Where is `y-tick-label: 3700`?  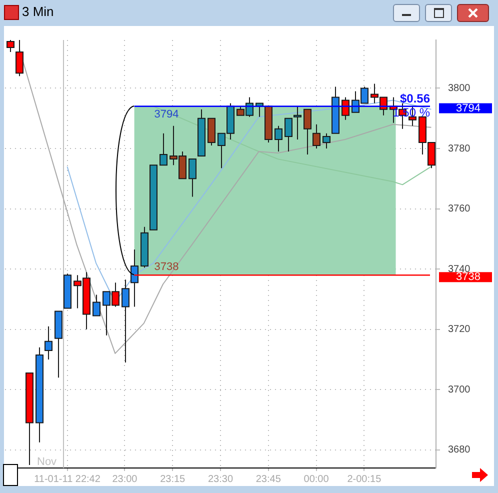
y-tick-label: 3700 is located at coordinates (459, 390).